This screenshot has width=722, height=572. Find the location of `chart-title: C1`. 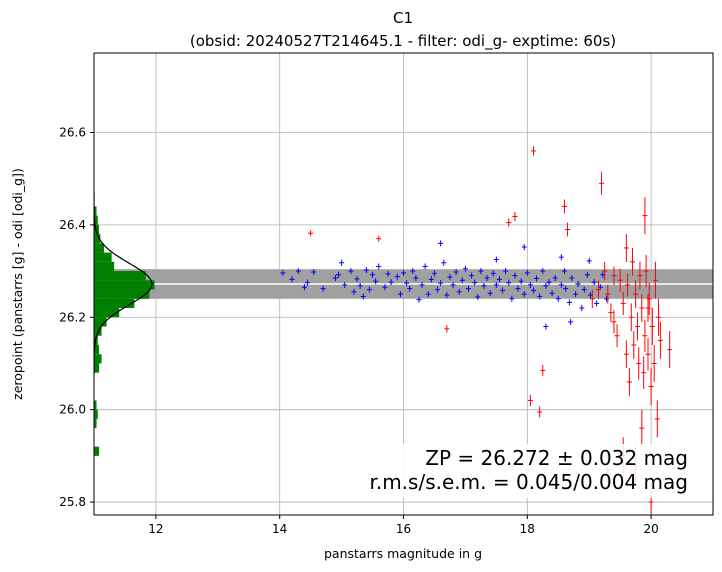

chart-title: C1 is located at coordinates (403, 18).